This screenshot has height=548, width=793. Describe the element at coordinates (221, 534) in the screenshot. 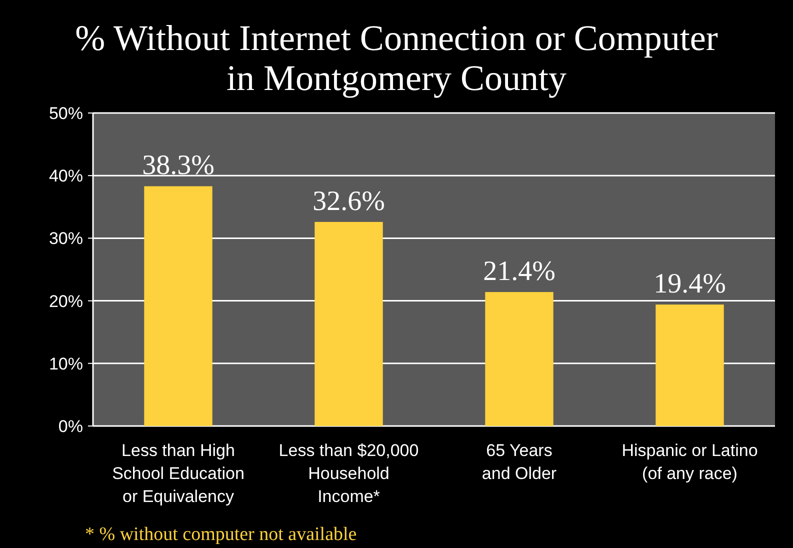

I see `text: * % without computer not available` at that location.